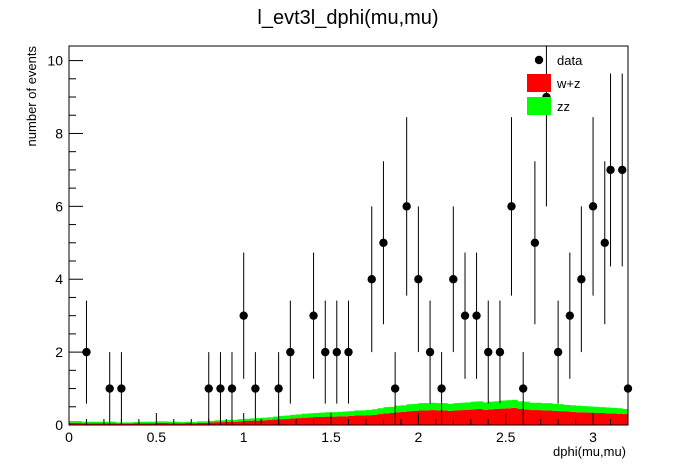 This screenshot has width=696, height=472. I want to click on stacked-bars, so click(349, 412).